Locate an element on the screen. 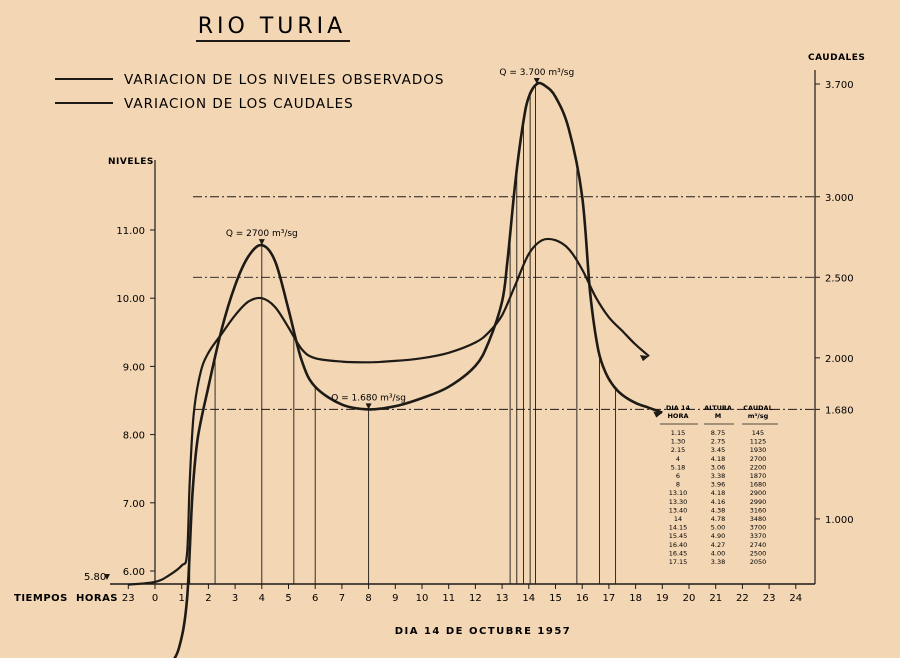 The image size is (900, 658). table-cell: 2900 is located at coordinates (758, 493).